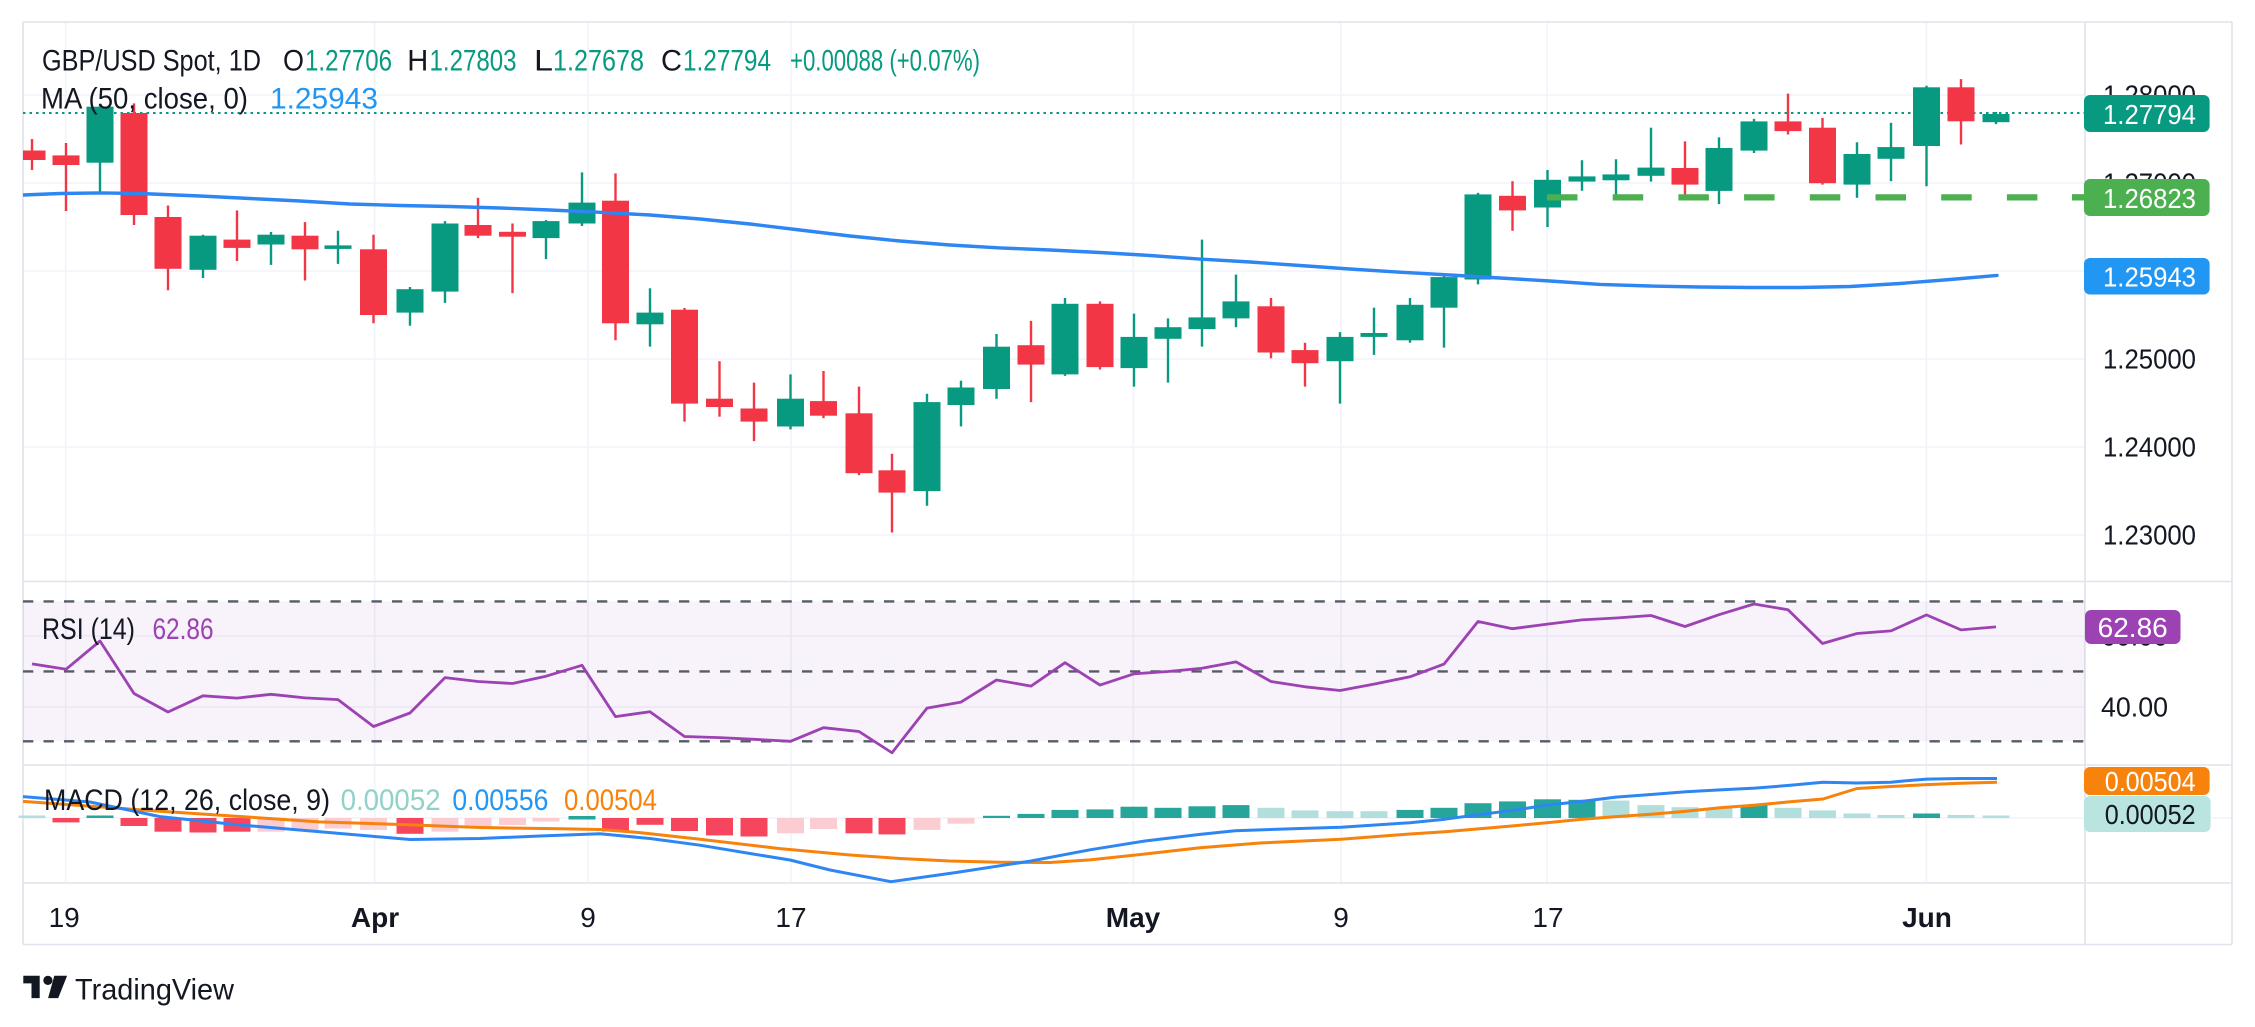  I want to click on svg-text: O, so click(293, 61).